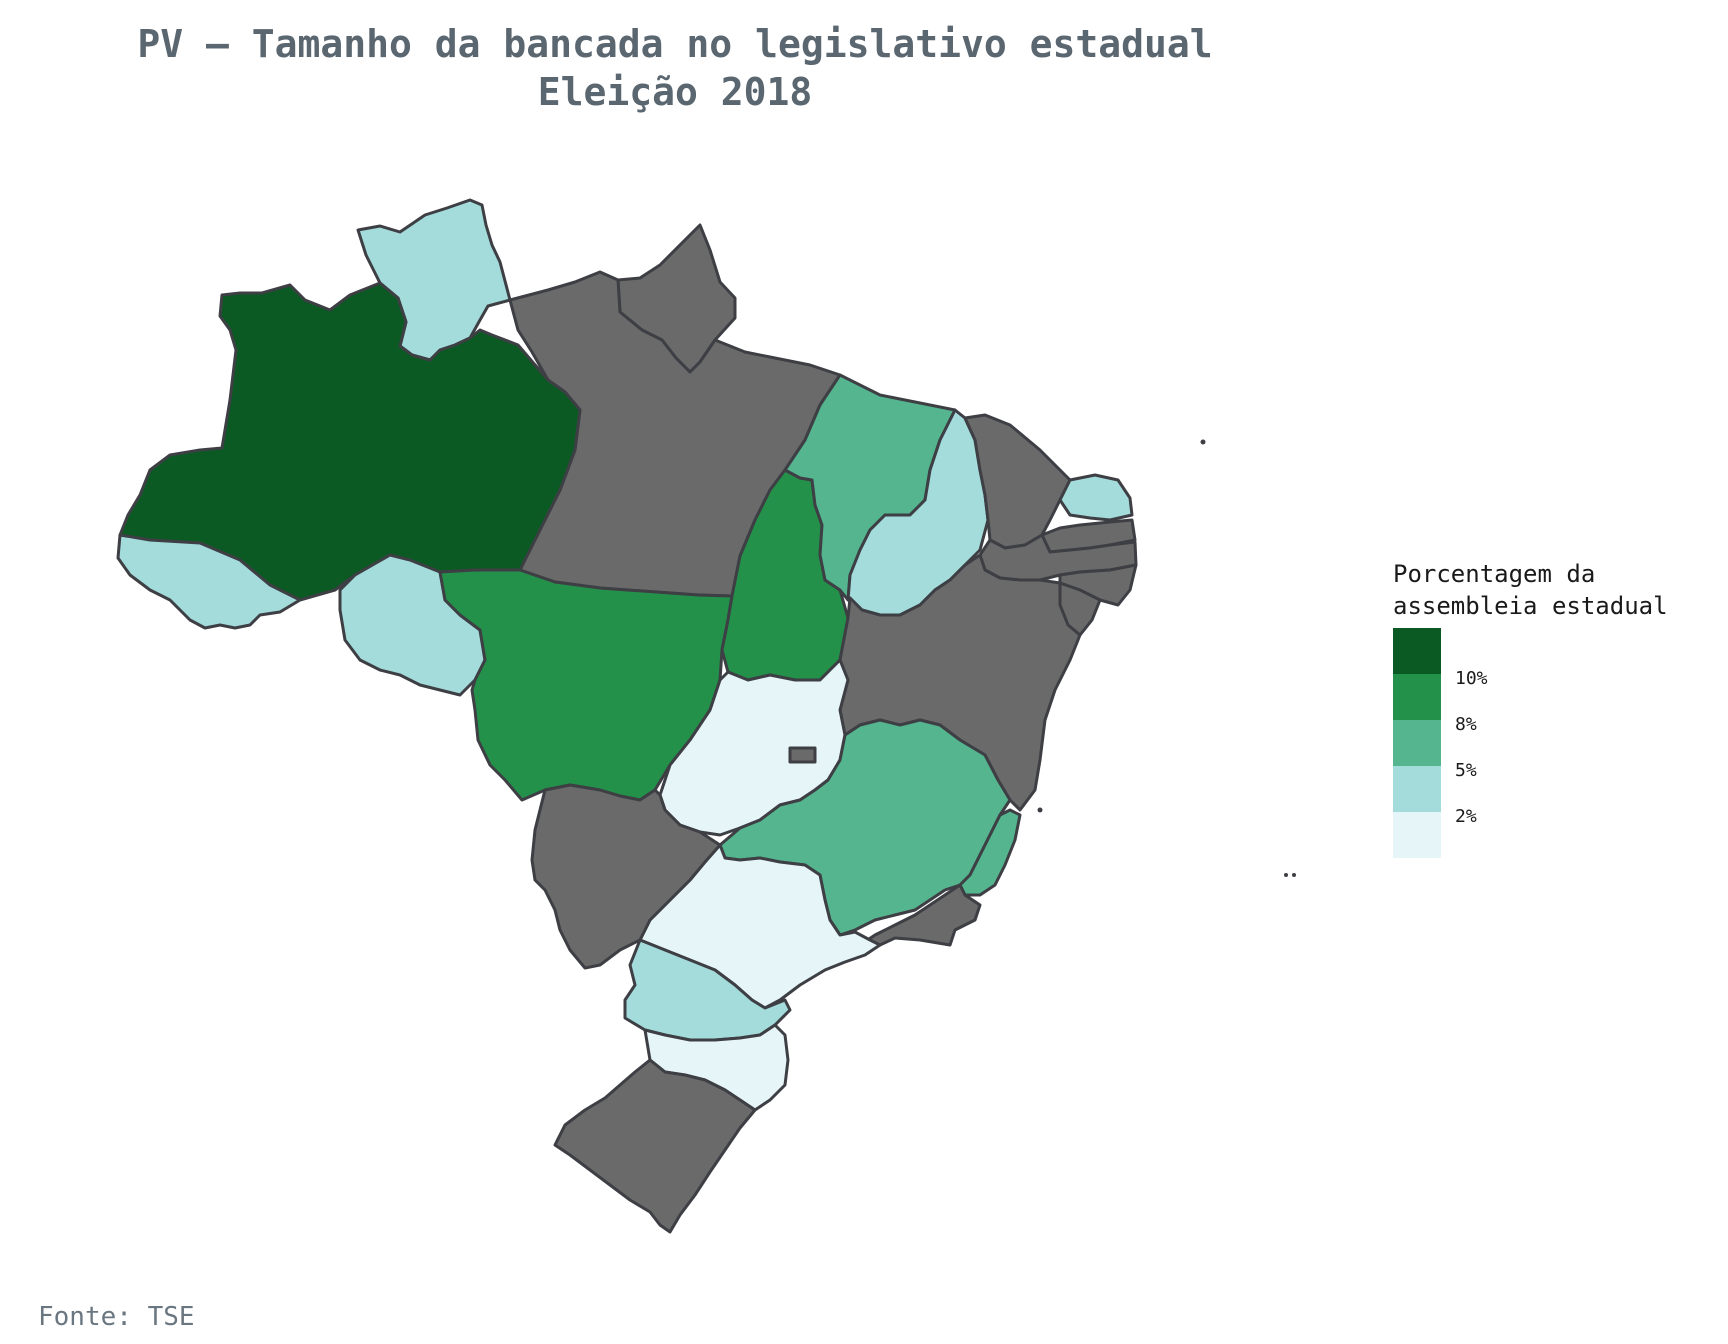  I want to click on legend-title: Porcentagem da assembleia estadual, so click(1530, 590).